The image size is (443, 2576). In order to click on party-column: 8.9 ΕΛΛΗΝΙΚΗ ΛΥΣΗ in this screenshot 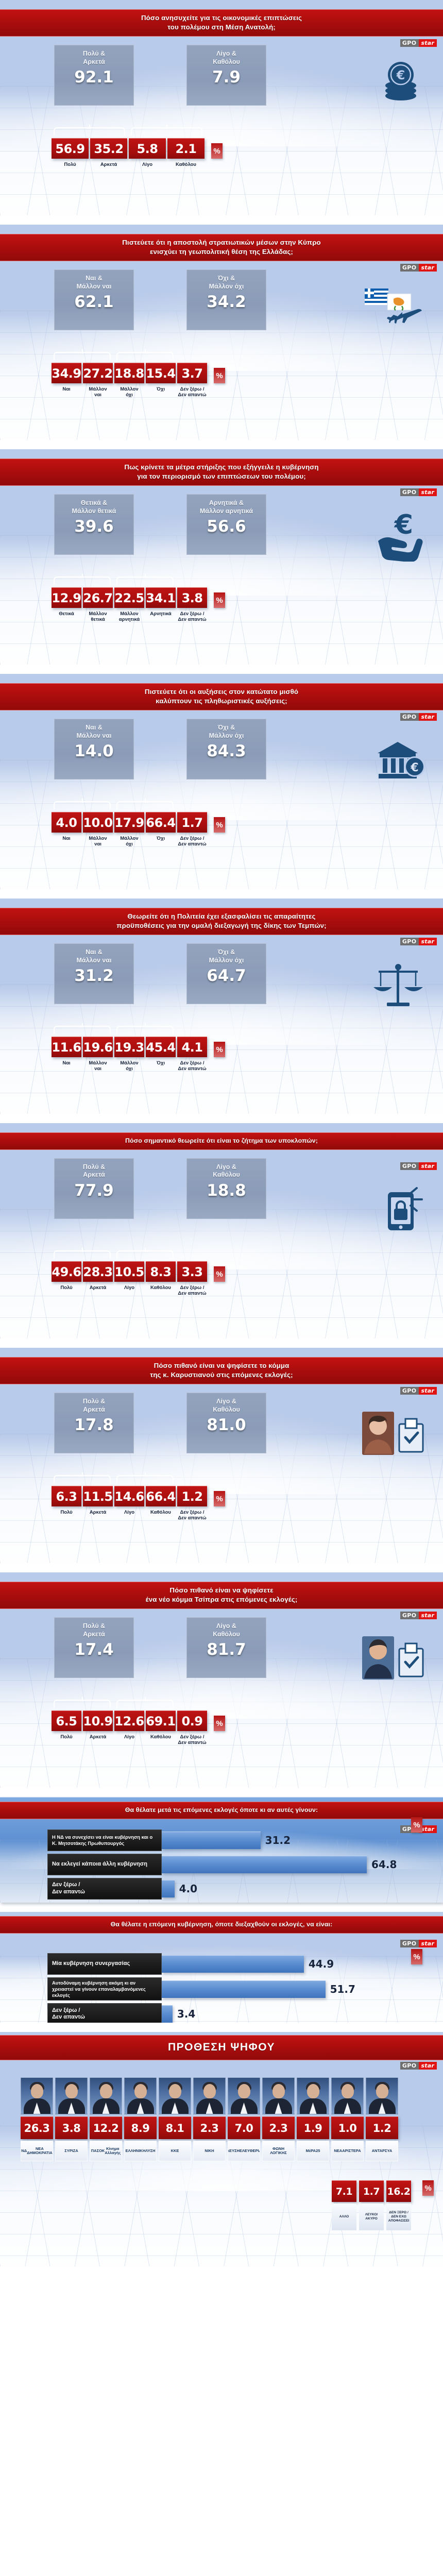, I will do `click(140, 2119)`.